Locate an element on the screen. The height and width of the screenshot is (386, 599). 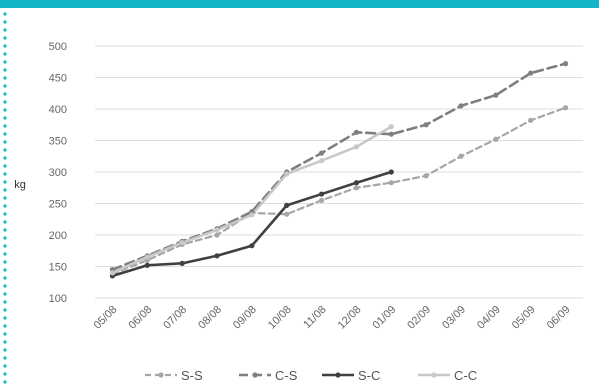
legend-label-s-s: S-S is located at coordinates (192, 375).